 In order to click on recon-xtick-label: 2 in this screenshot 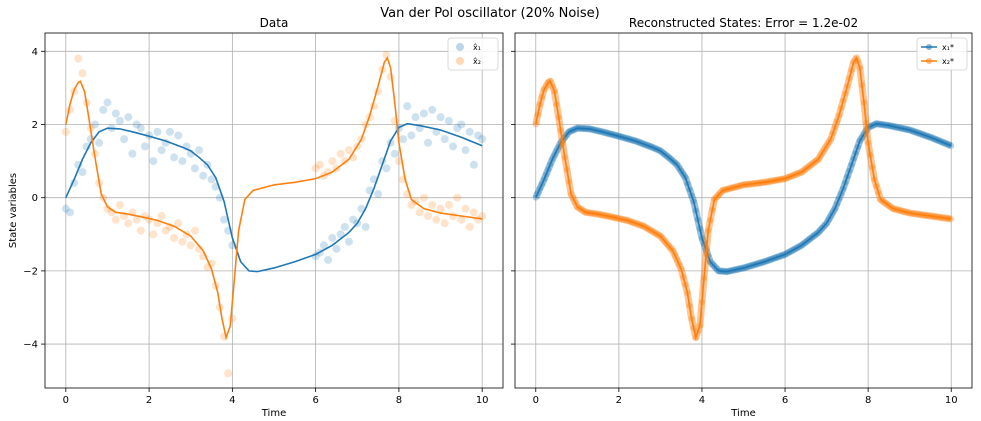, I will do `click(619, 400)`.